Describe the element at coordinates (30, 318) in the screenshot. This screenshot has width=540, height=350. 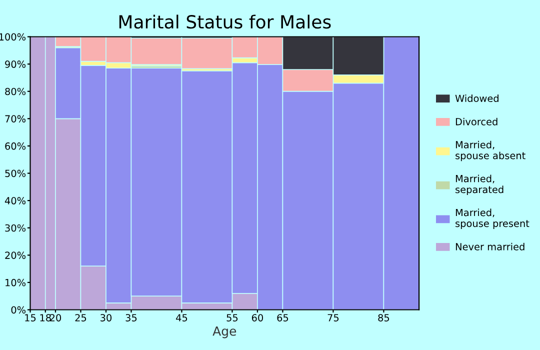
I see `x-tick-label: 15` at that location.